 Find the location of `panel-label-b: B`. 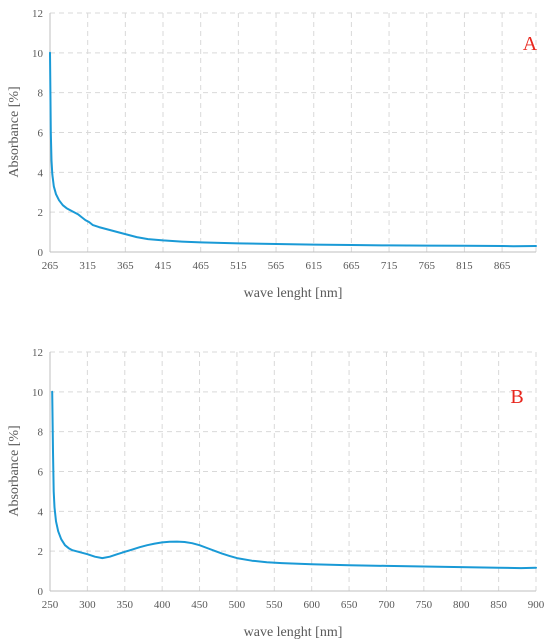

panel-label-b: B is located at coordinates (516, 397).